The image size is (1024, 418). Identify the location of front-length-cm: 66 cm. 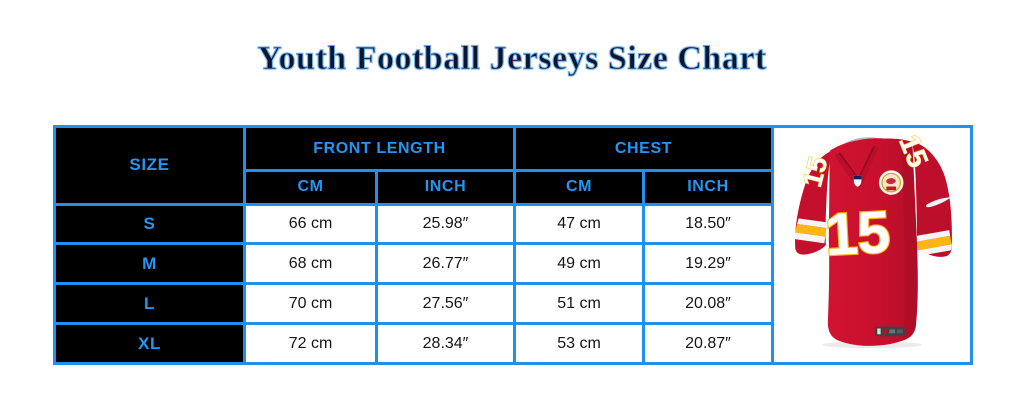
(310, 224).